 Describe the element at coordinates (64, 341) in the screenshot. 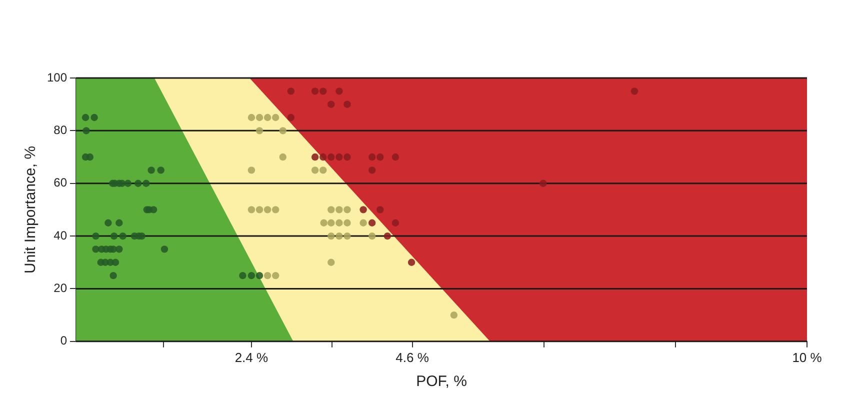

I see `y-tick-label: 0` at that location.